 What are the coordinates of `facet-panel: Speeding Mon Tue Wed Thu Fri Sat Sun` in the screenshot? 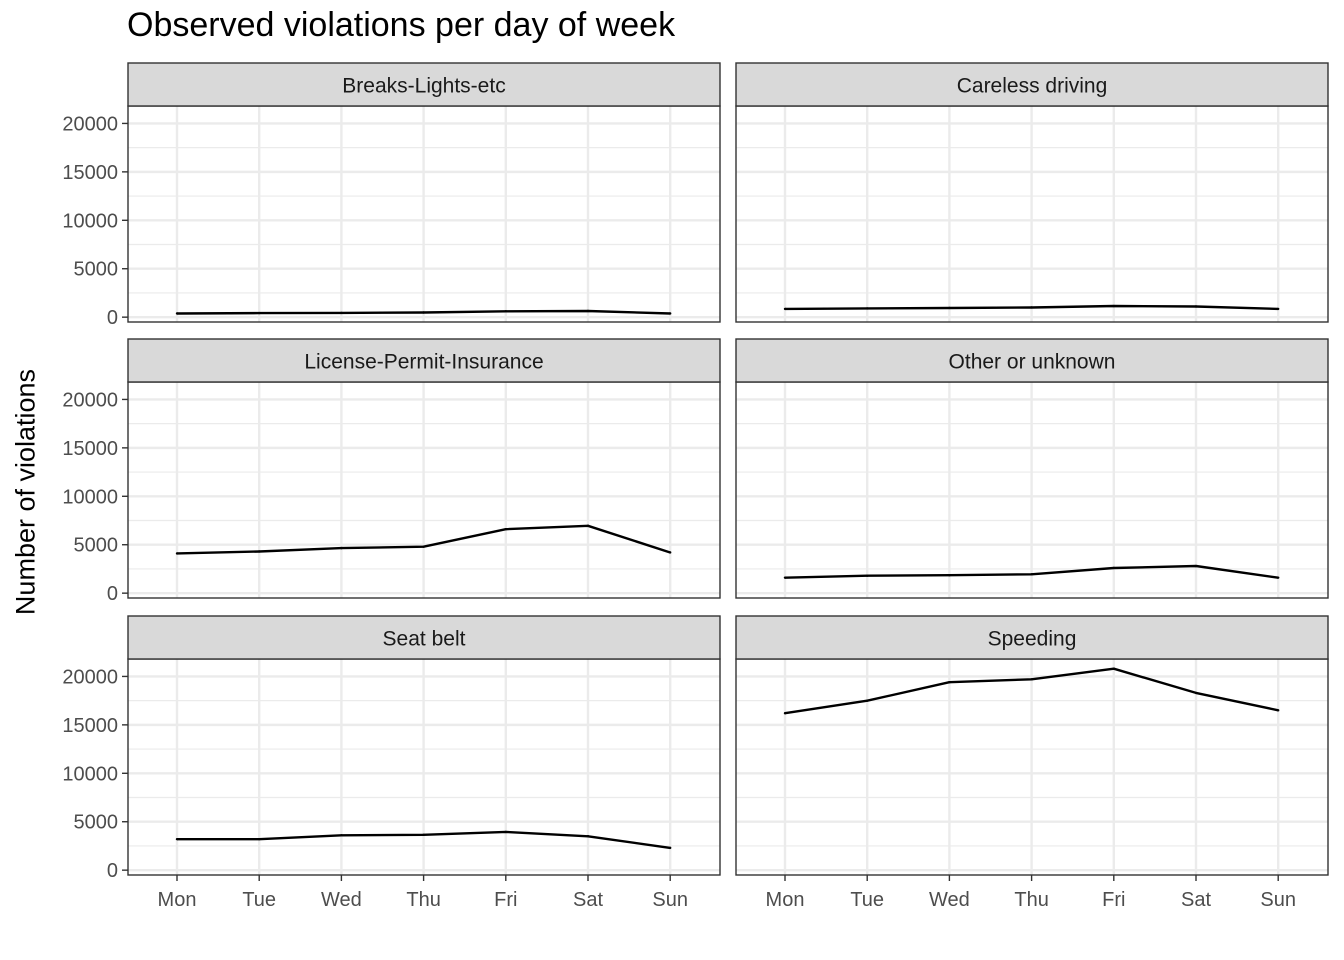 It's located at (1032, 763).